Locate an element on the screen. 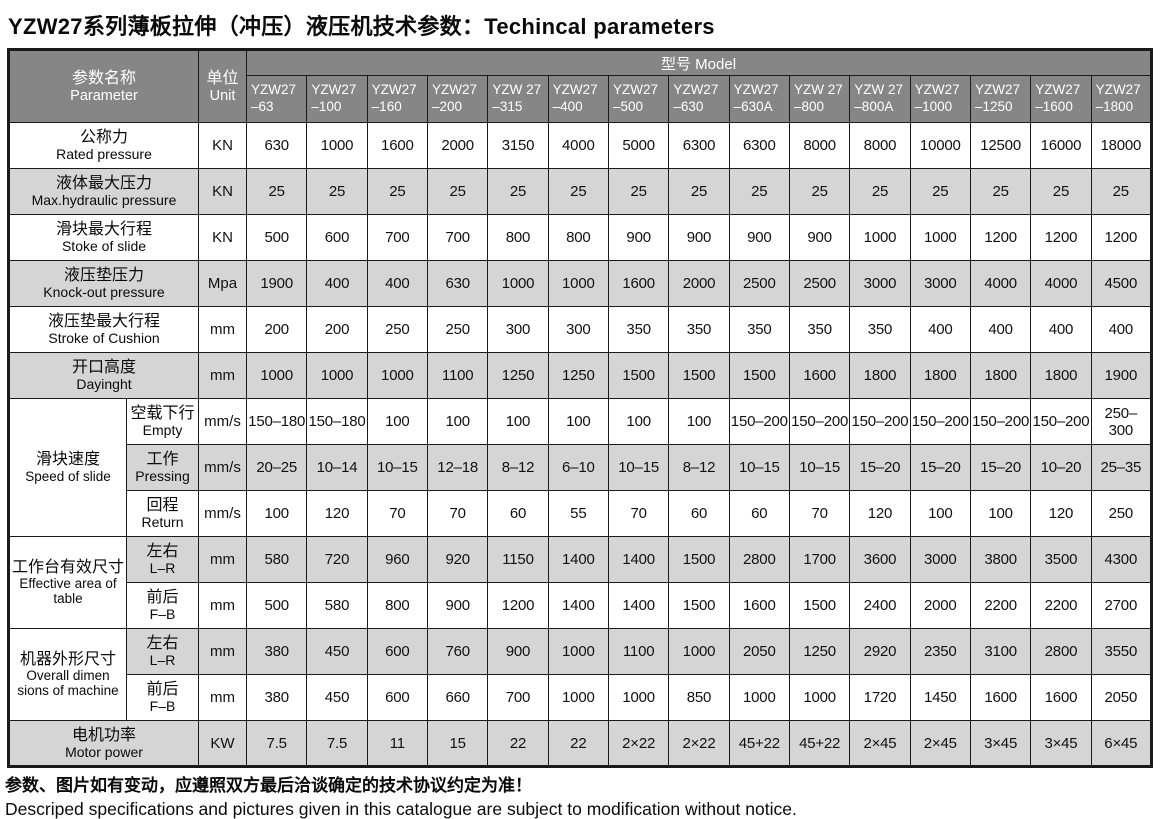 This screenshot has width=1160, height=819. value-cell: 70 is located at coordinates (457, 513).